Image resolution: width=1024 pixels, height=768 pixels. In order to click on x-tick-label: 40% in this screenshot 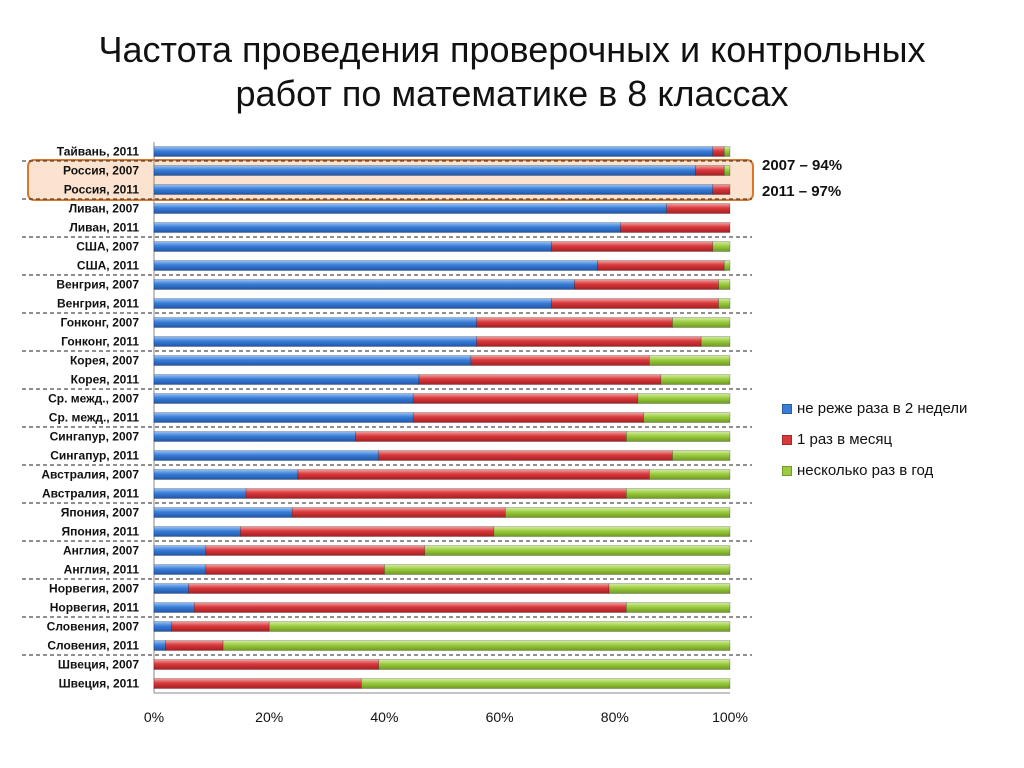, I will do `click(384, 717)`.